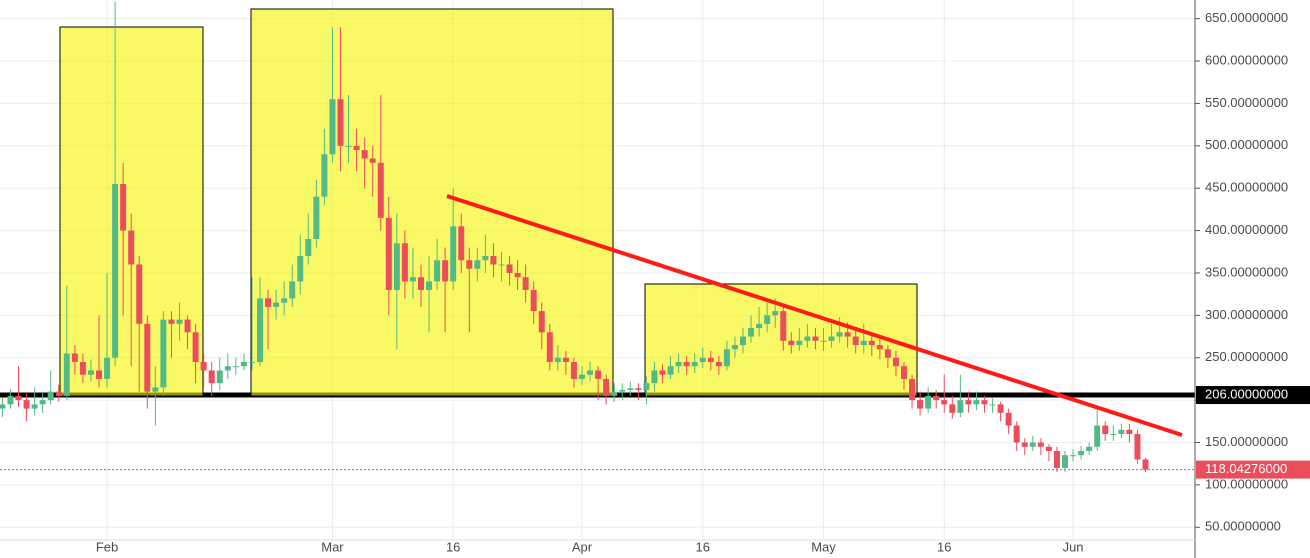 The height and width of the screenshot is (558, 1310). Describe the element at coordinates (453, 546) in the screenshot. I see `x-tick-label: 16` at that location.